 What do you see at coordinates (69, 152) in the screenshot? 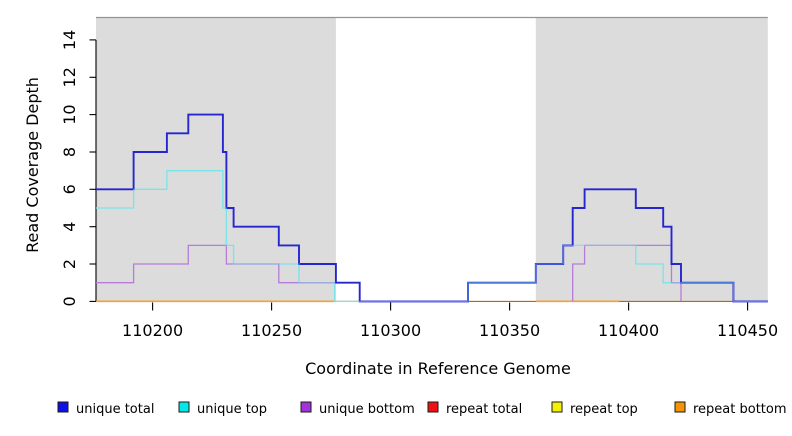
I see `y-tick-label: 8` at bounding box center [69, 152].